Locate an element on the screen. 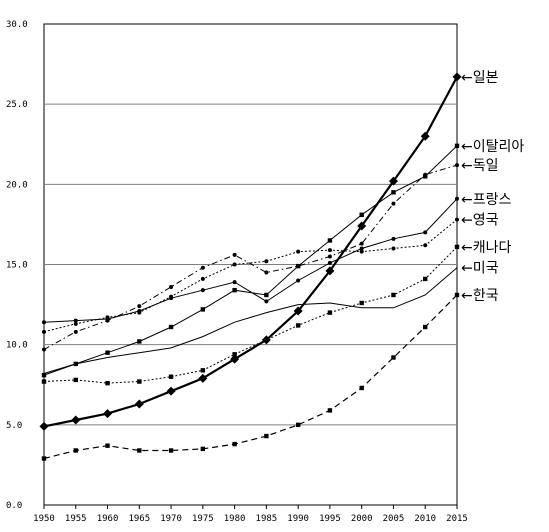  series-label: ←독일 is located at coordinates (480, 166).